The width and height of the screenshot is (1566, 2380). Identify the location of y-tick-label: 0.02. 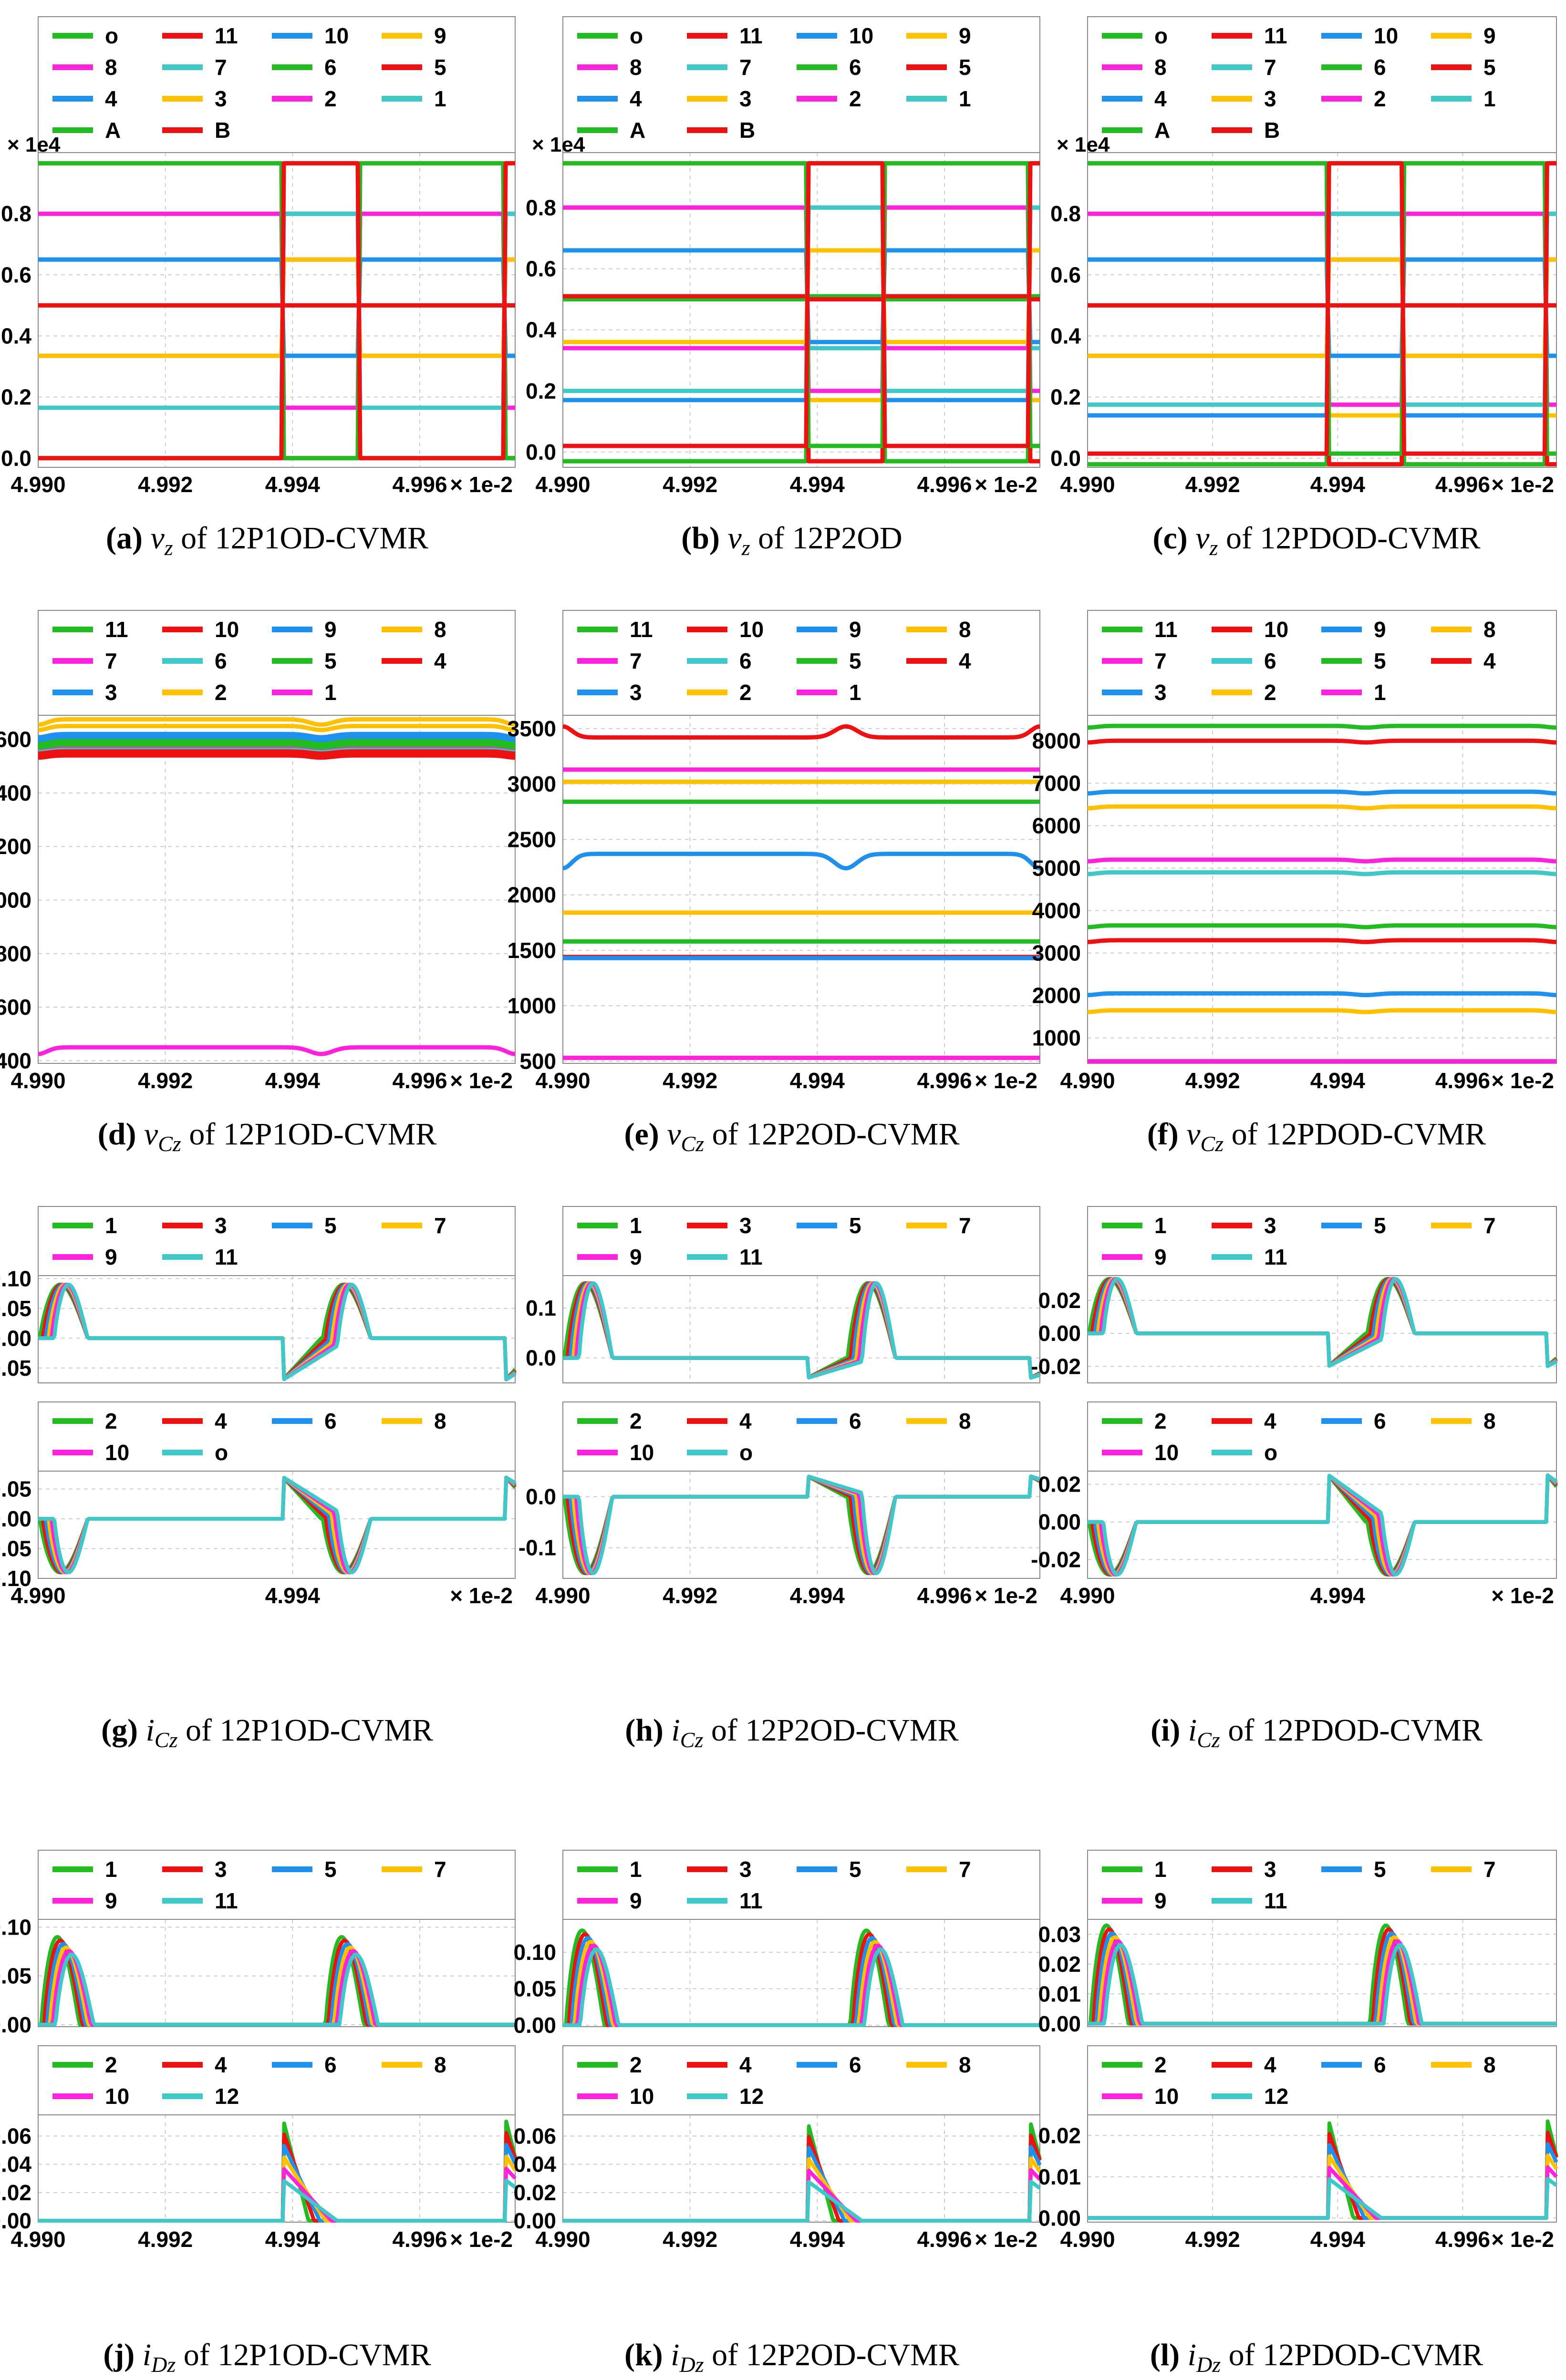
(1059, 1300).